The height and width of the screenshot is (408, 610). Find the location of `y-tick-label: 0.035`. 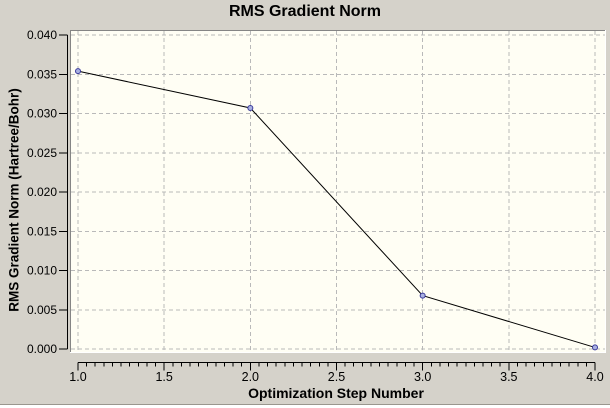

y-tick-label: 0.035 is located at coordinates (42, 74).